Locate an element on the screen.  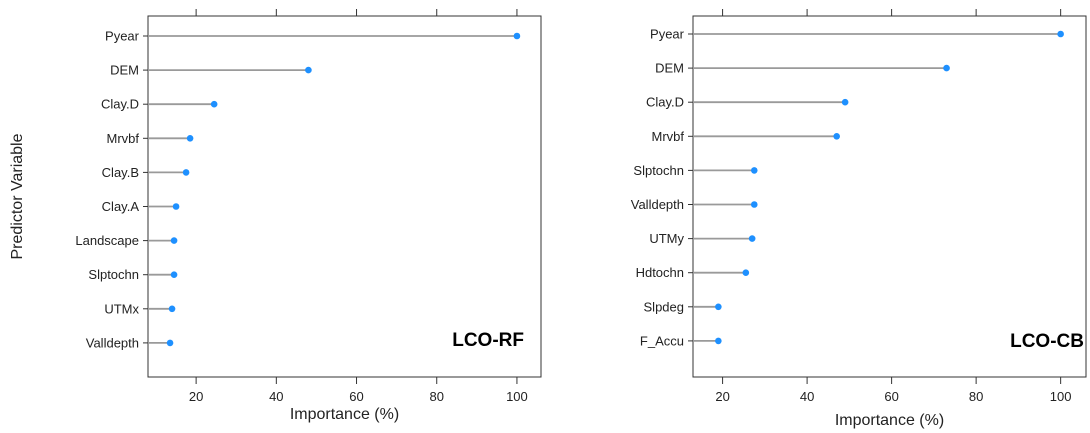
panel-label: LCO-CB is located at coordinates (1047, 341).